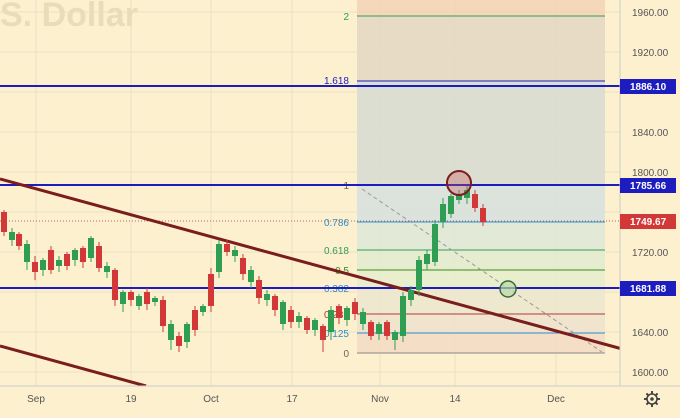 The width and height of the screenshot is (680, 418). What do you see at coordinates (455, 399) in the screenshot?
I see `svg-text: 14` at bounding box center [455, 399].